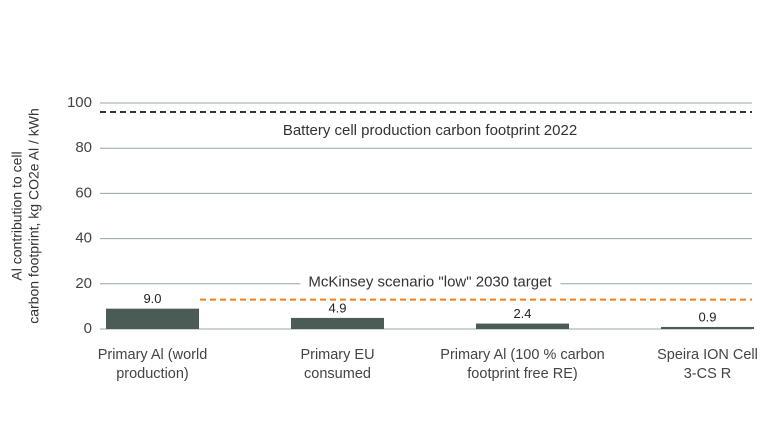  I want to click on y-tick-label: 40, so click(83, 238).